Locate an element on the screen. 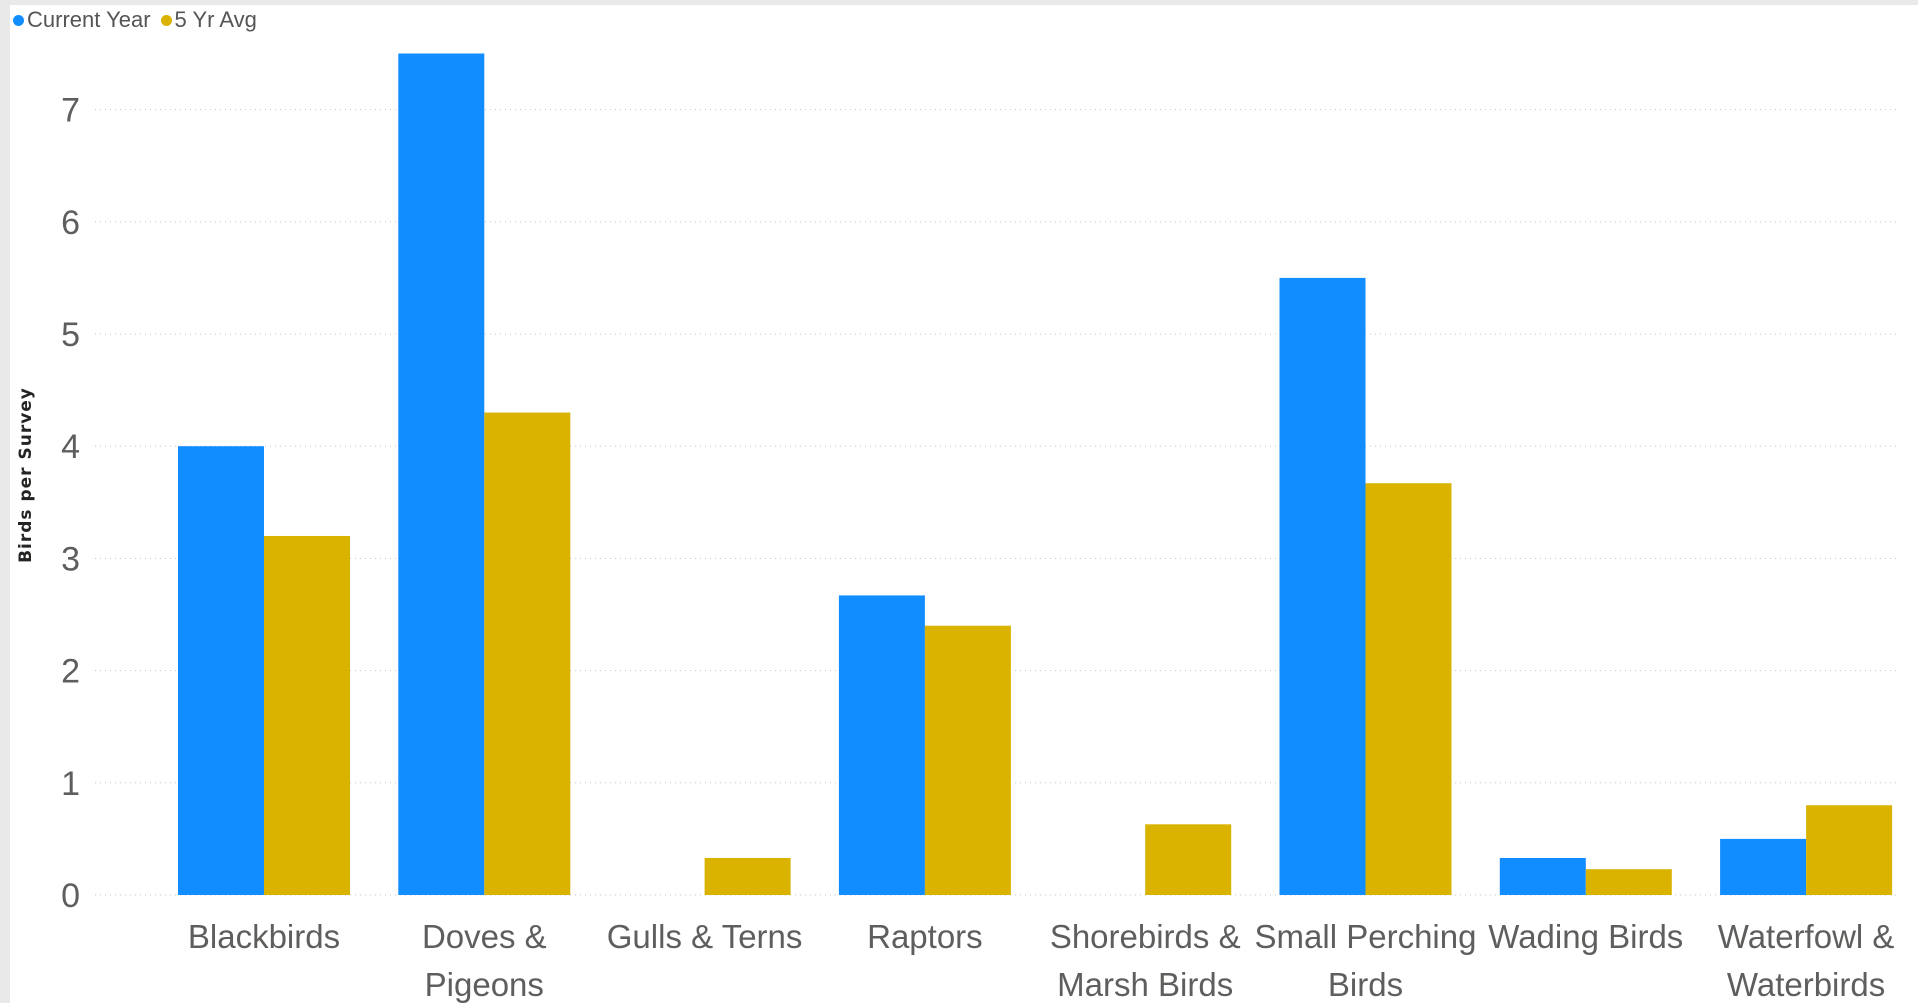 The width and height of the screenshot is (1918, 1003). x-tick-label-6: Wading Birds is located at coordinates (1585, 936).